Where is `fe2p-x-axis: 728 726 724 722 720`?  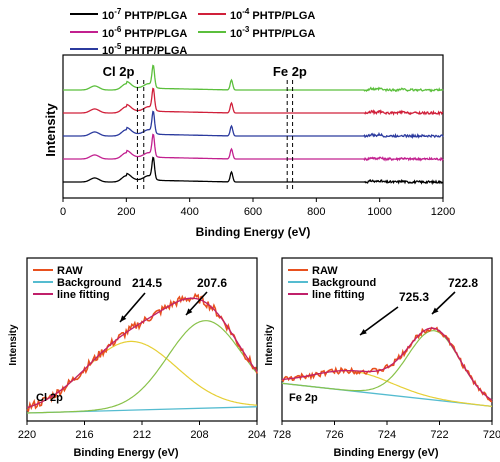
fe2p-x-axis: 728 726 724 722 720 is located at coordinates (386, 431).